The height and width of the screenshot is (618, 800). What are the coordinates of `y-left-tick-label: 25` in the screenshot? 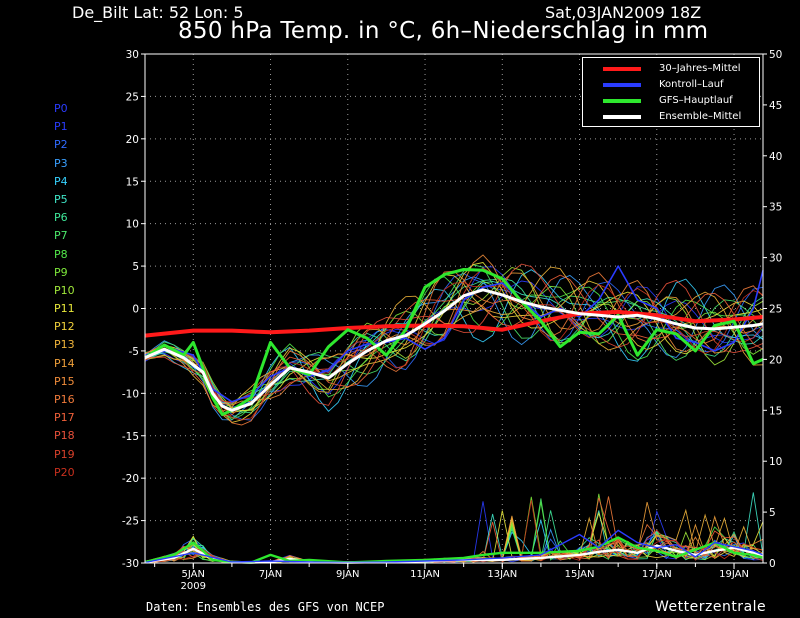 It's located at (132, 97).